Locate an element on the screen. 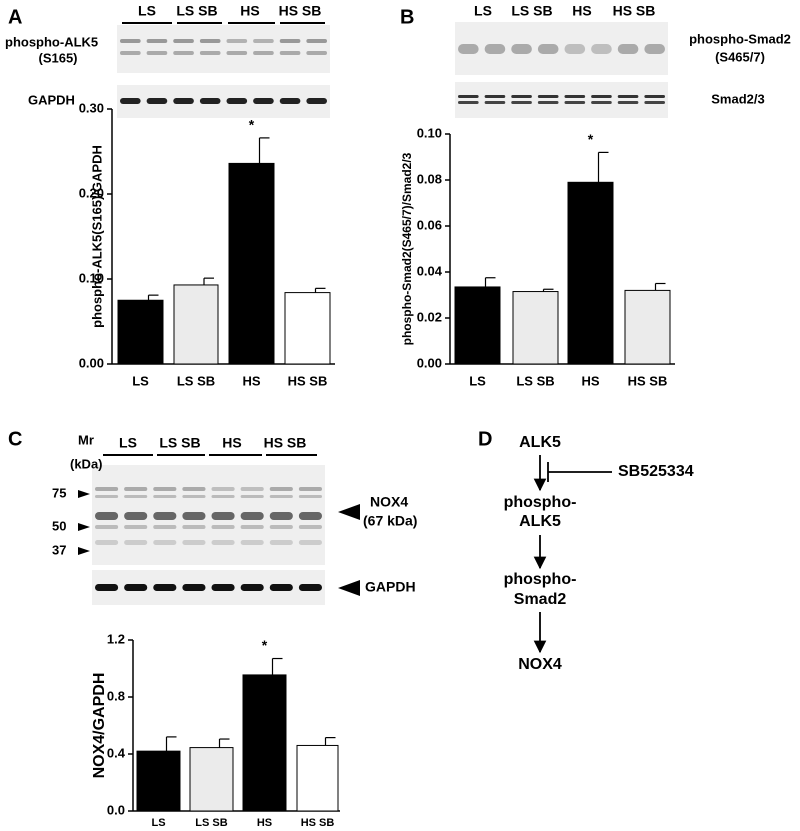  blot-label: NOX4 is located at coordinates (389, 502).